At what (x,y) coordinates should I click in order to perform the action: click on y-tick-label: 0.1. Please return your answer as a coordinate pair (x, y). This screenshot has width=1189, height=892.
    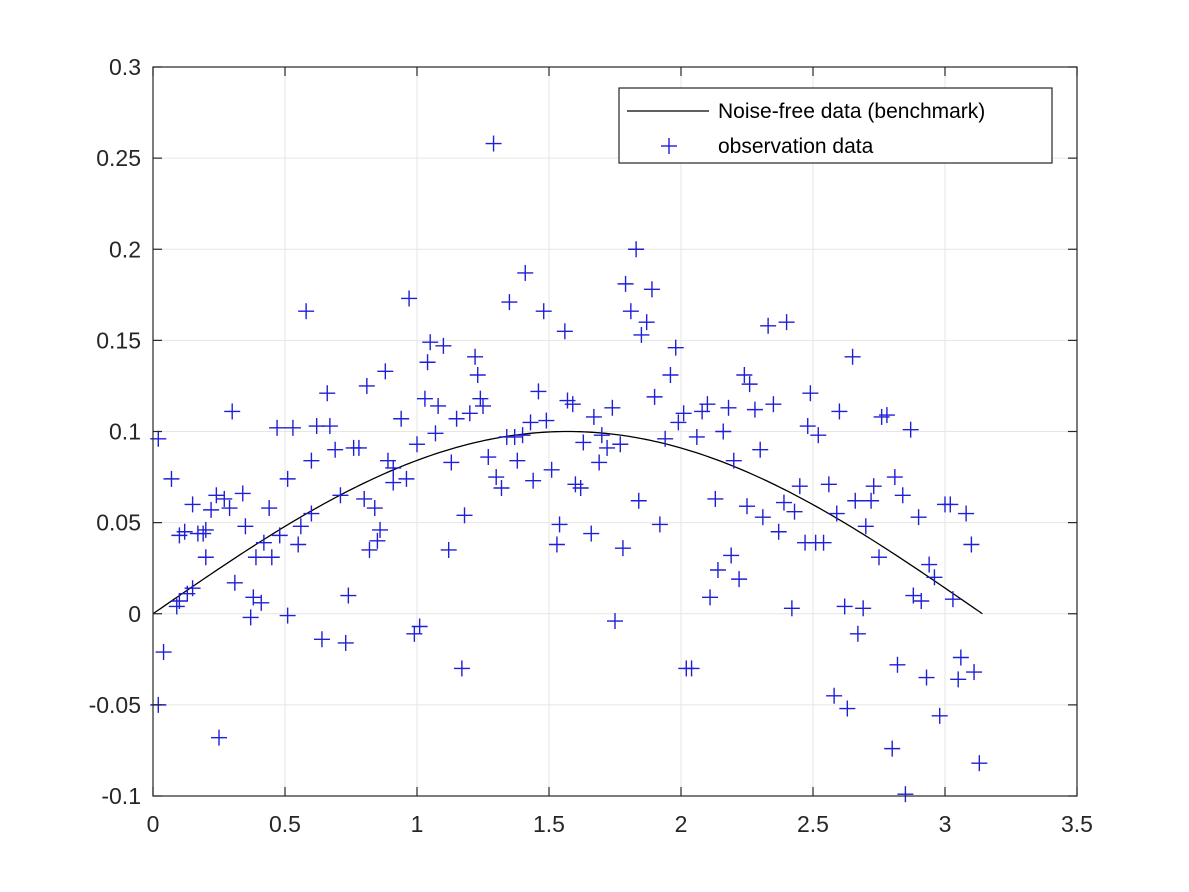
    Looking at the image, I should click on (125, 432).